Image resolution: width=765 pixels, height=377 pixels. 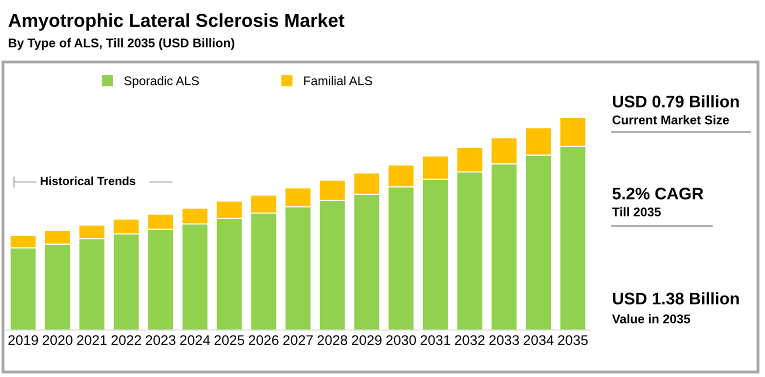 I want to click on x-tick-label: 2033, so click(x=504, y=340).